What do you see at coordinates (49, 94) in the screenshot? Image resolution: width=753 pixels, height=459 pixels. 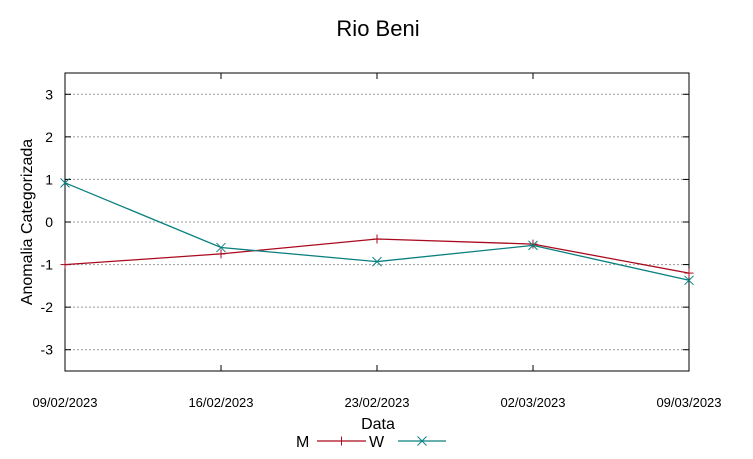 I see `y-tick-label: 3` at bounding box center [49, 94].